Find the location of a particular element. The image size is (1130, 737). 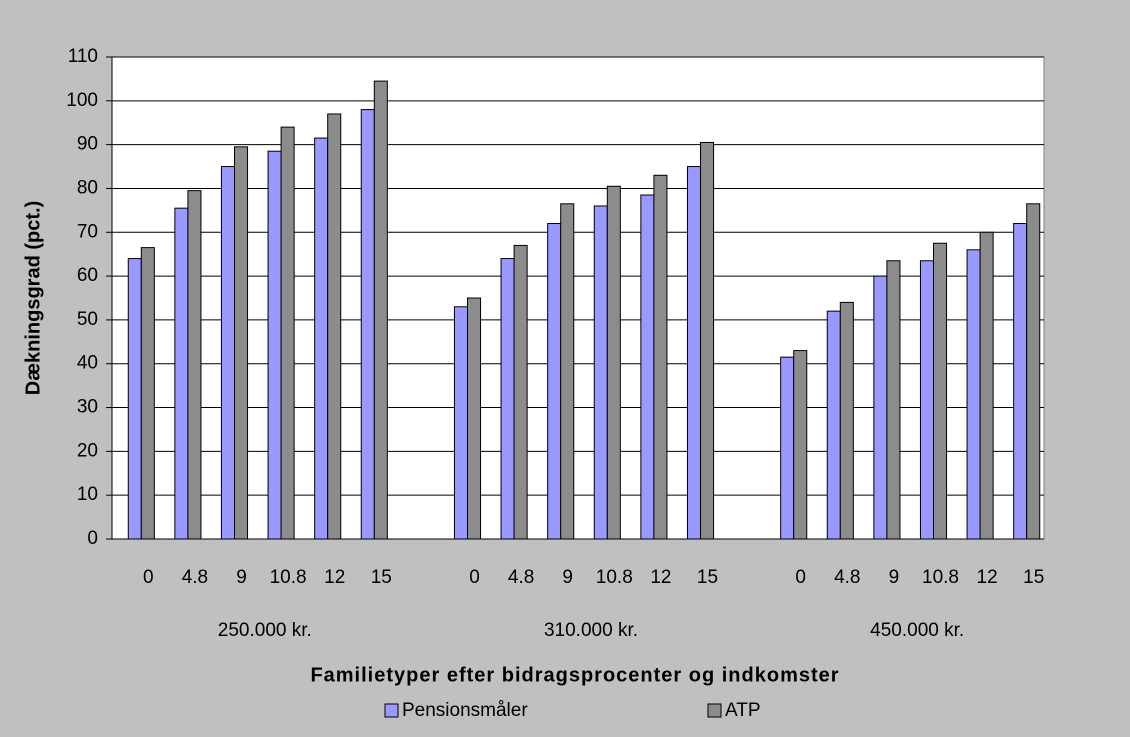

legend-label: Pensionsmåler is located at coordinates (465, 710).